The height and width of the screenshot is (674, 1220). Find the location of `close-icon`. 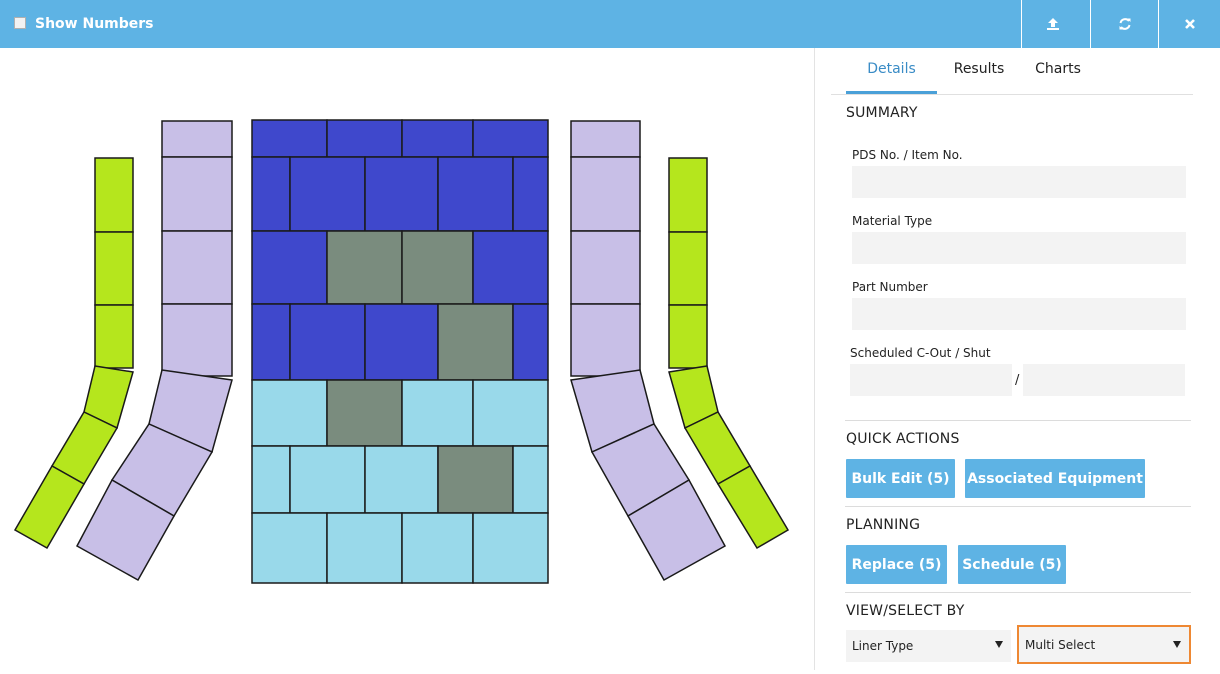

close-icon is located at coordinates (1189, 24).